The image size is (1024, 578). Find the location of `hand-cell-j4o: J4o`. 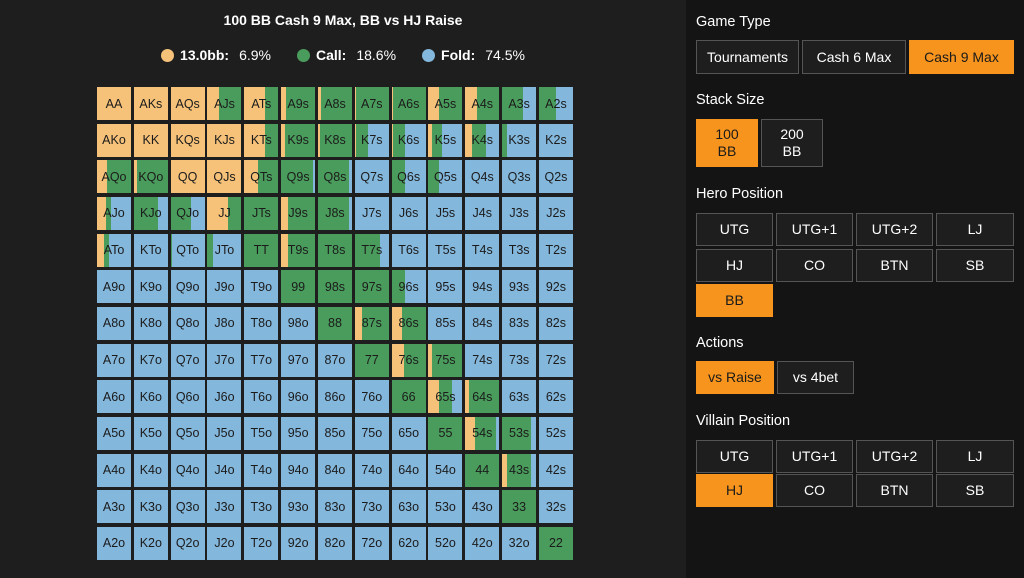

hand-cell-j4o: J4o is located at coordinates (224, 470).